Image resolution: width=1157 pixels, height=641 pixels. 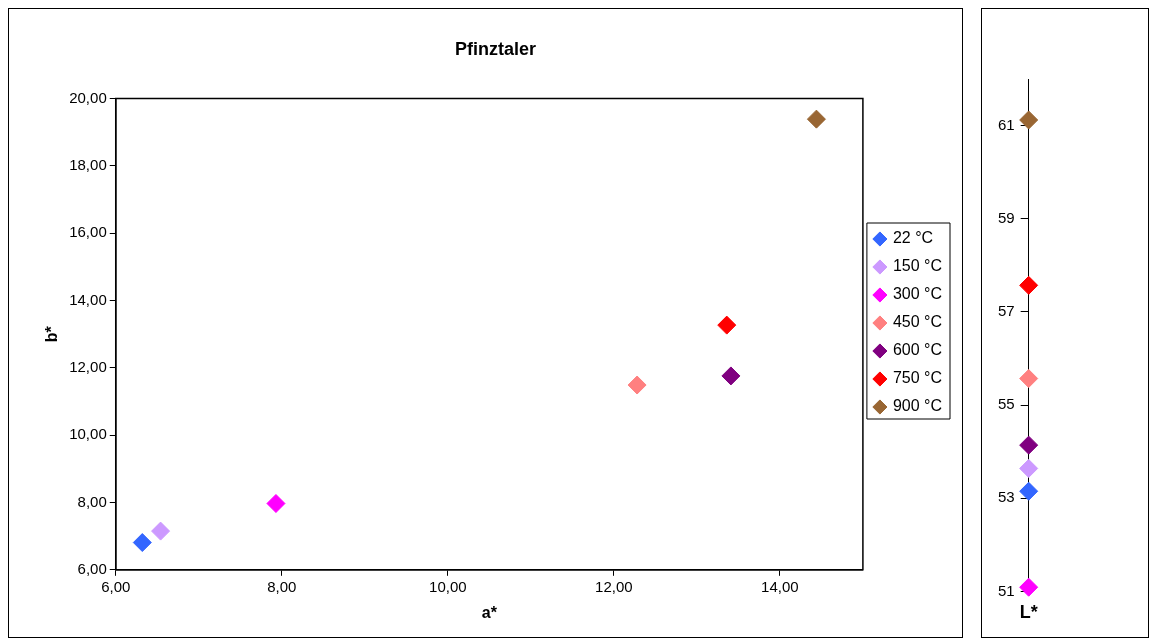 I want to click on legend-label: 150 °C, so click(x=917, y=266).